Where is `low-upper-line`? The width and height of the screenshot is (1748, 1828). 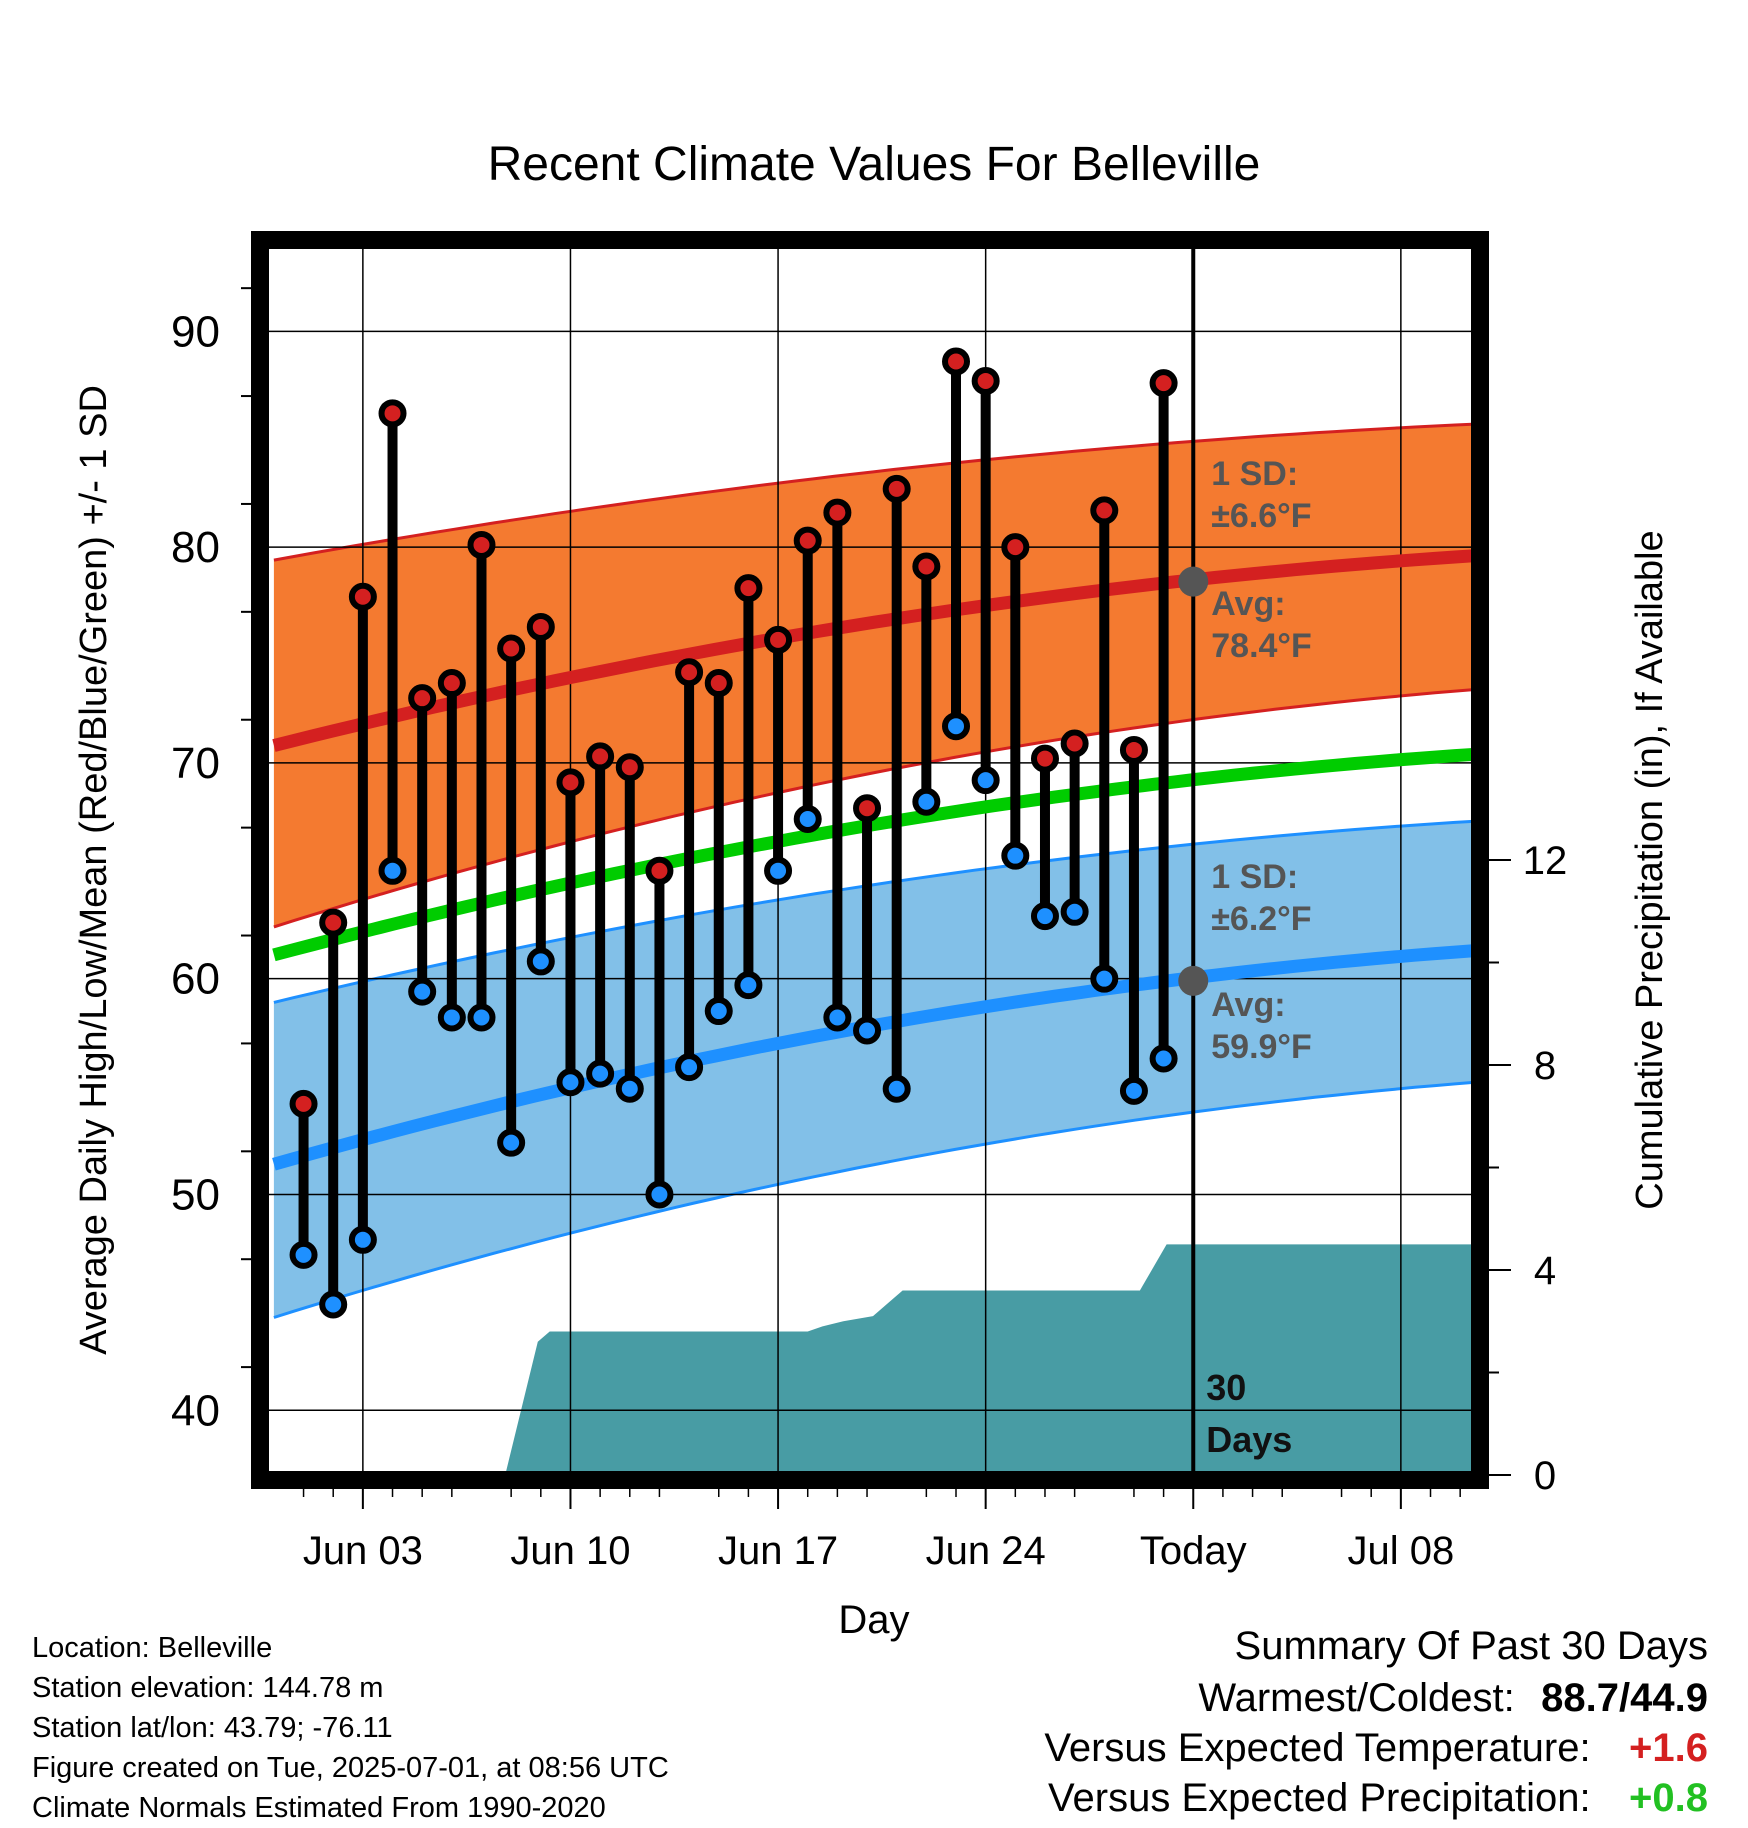 low-upper-line is located at coordinates (874, 911).